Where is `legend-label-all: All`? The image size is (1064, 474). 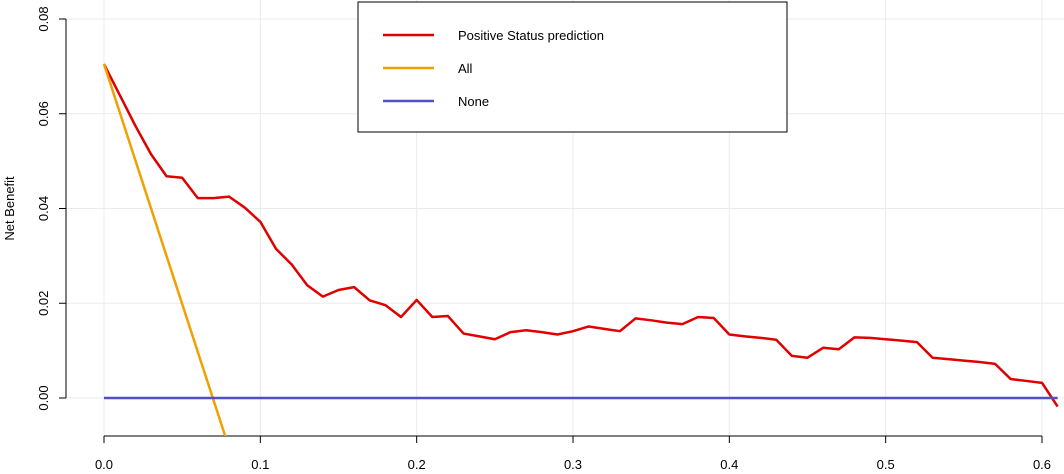
legend-label-all: All is located at coordinates (465, 68).